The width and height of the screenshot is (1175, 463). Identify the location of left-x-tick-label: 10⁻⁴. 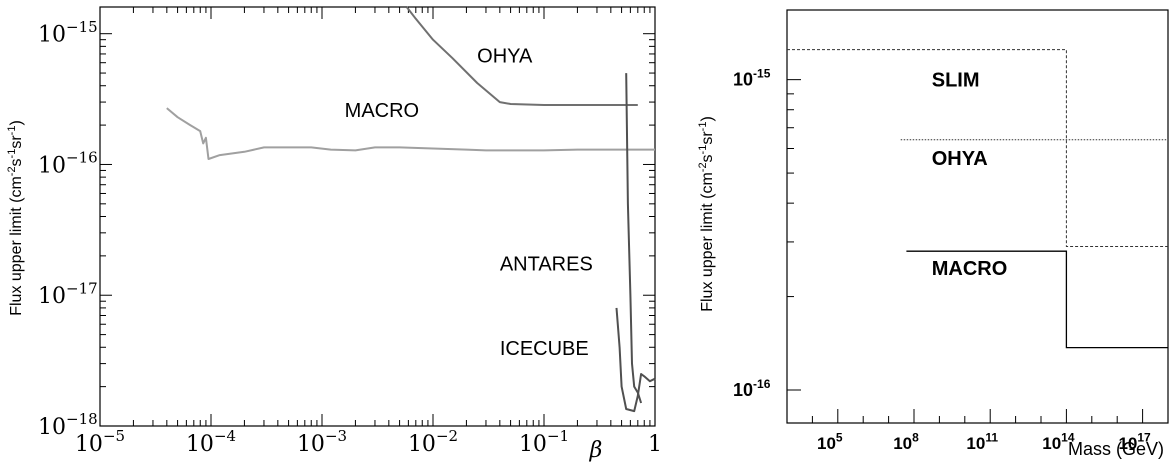
(211, 442).